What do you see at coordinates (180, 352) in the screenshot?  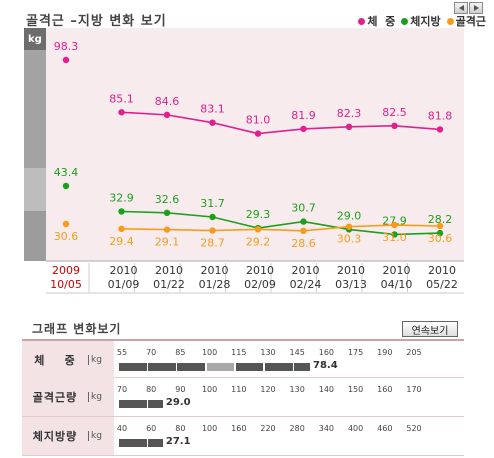 I see `scale-tick-label: 85` at bounding box center [180, 352].